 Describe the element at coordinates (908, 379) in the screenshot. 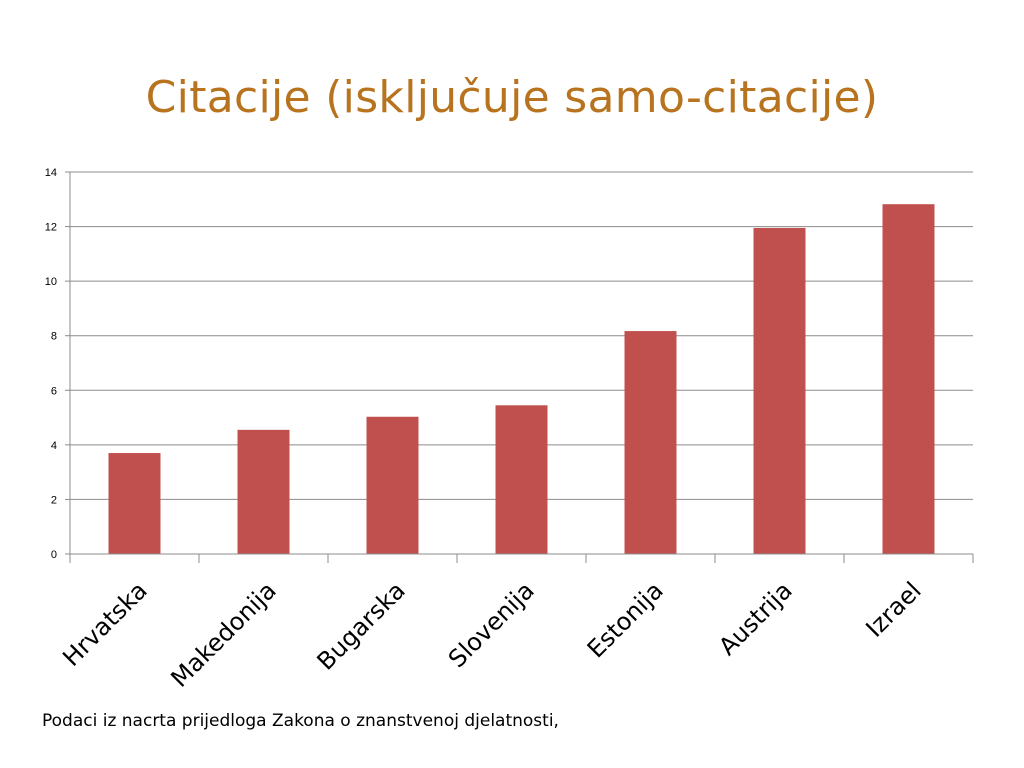

I see `bar-izrael` at that location.